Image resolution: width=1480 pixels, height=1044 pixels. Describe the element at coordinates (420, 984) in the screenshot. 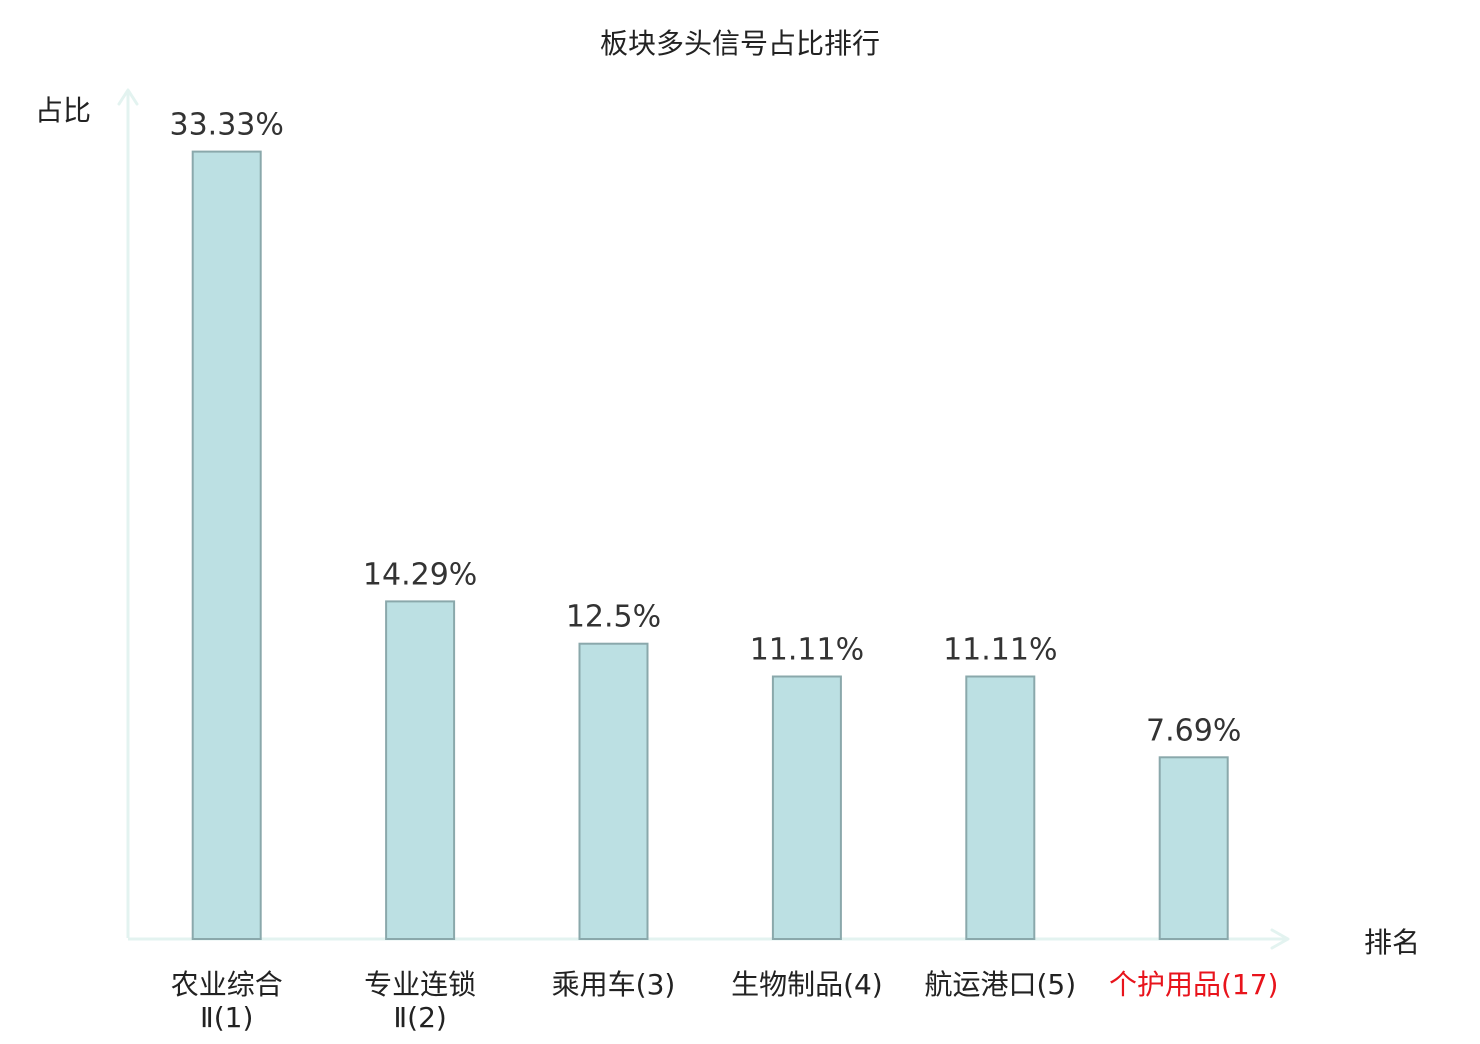

I see `category-label: 专业连锁` at that location.